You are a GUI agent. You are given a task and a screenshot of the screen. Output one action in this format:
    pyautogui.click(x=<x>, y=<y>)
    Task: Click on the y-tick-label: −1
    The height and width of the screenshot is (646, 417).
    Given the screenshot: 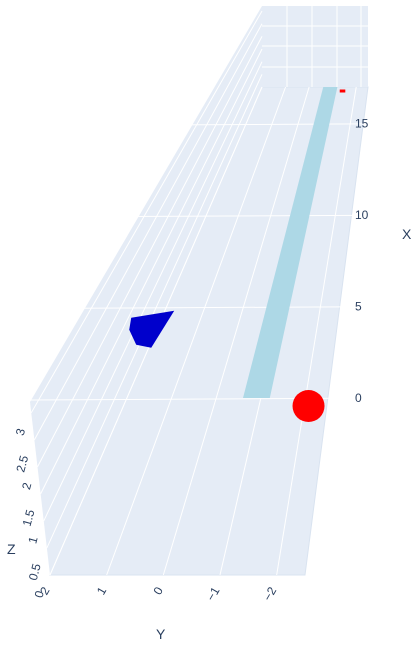 What is the action you would take?
    pyautogui.click(x=213, y=593)
    